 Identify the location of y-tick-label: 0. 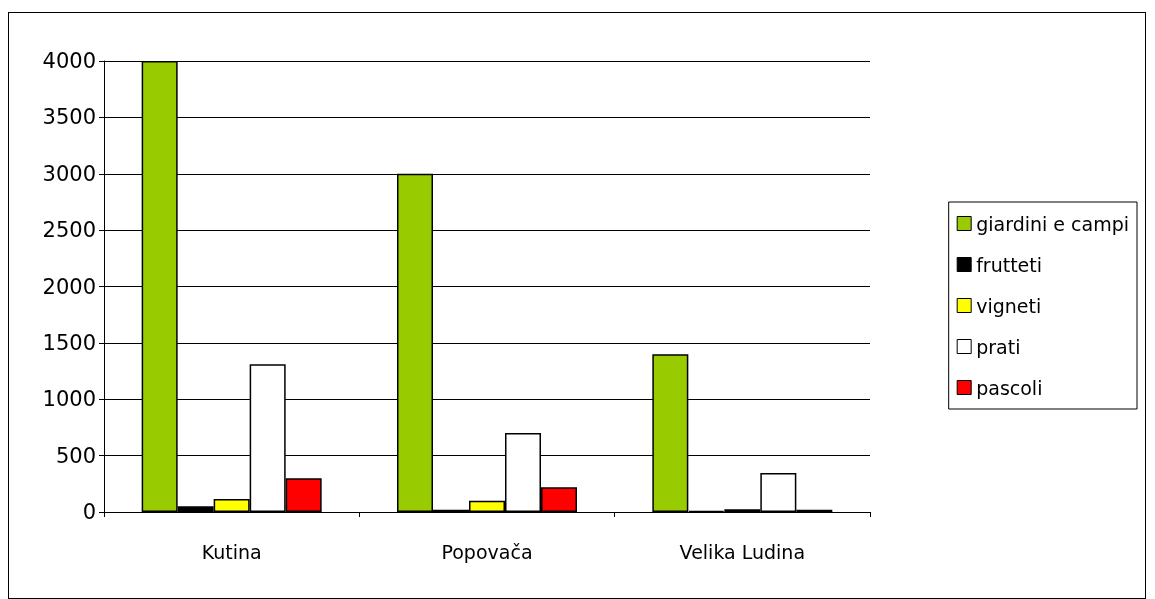
(89, 512).